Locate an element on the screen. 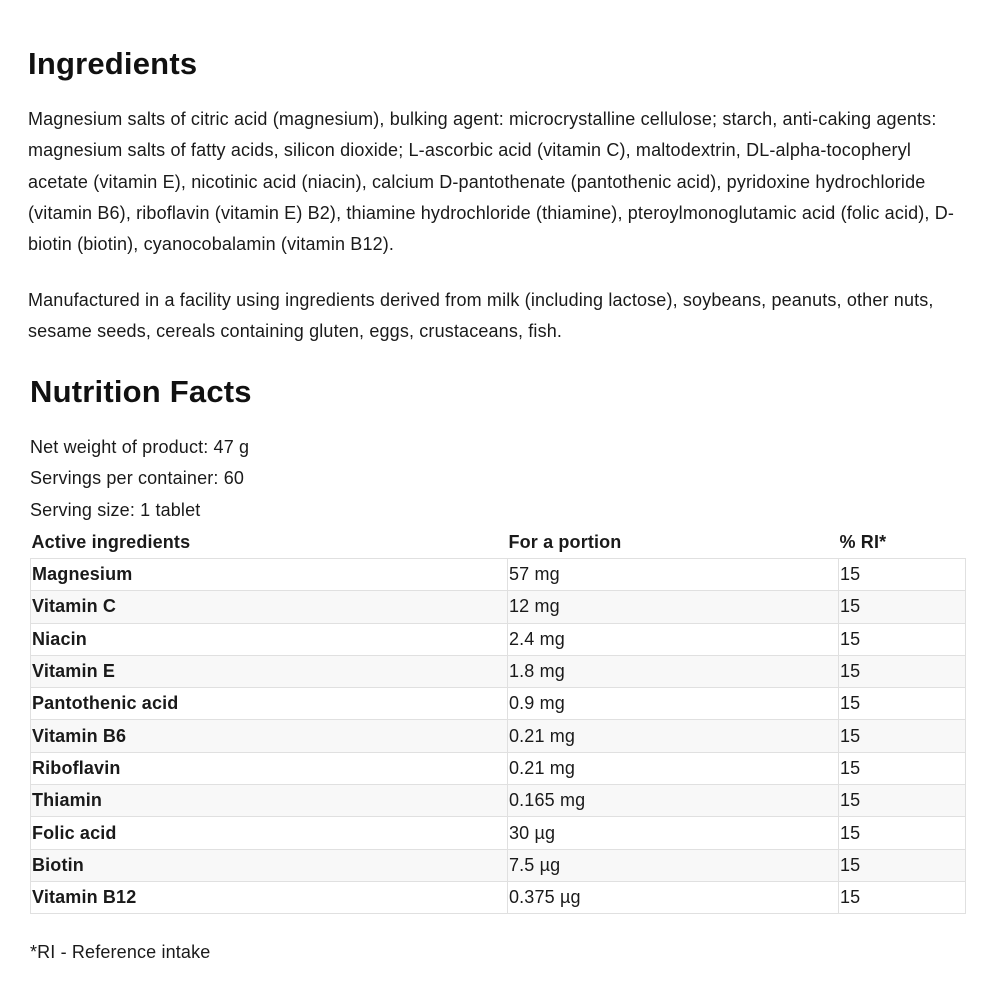 This screenshot has width=1000, height=1000. column-header-ingredient: Active ingredients is located at coordinates (111, 541).